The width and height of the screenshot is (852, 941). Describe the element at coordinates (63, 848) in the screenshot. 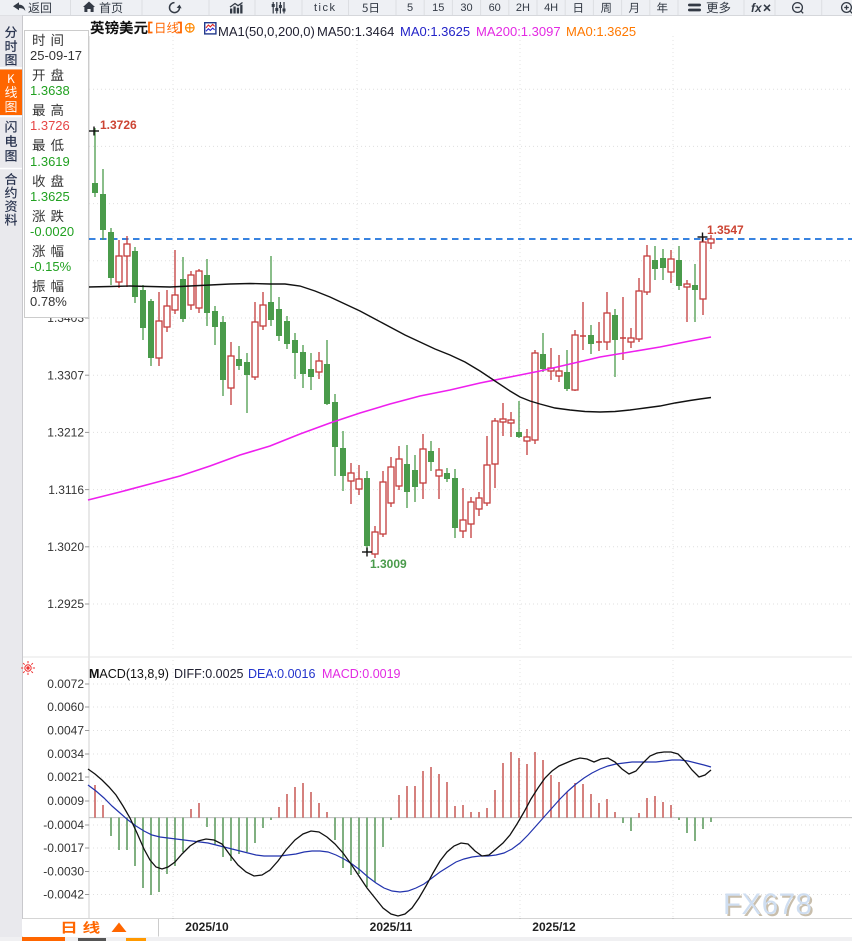

I see `svg-text: -0.0017` at that location.